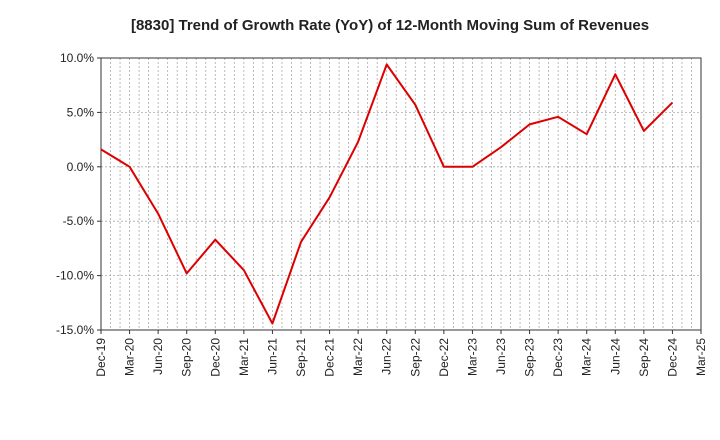 The height and width of the screenshot is (440, 720). What do you see at coordinates (330, 357) in the screenshot?
I see `x-tick-label: Dec-21` at bounding box center [330, 357].